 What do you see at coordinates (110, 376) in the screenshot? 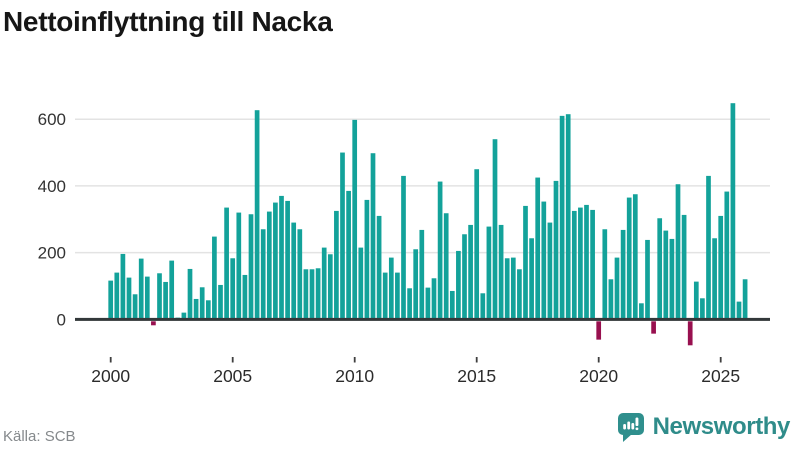
I see `x-tick-label: 2000` at bounding box center [110, 376].